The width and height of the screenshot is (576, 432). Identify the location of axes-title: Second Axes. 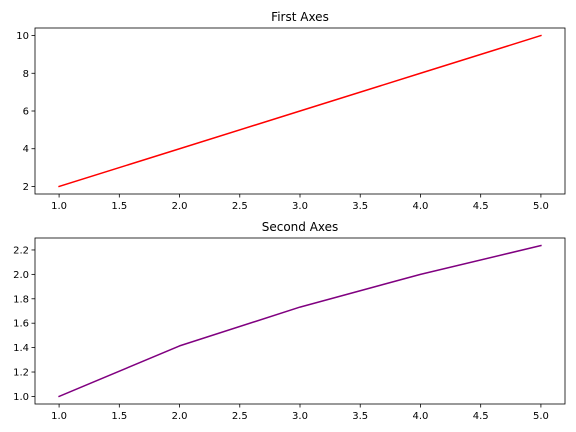
(300, 227).